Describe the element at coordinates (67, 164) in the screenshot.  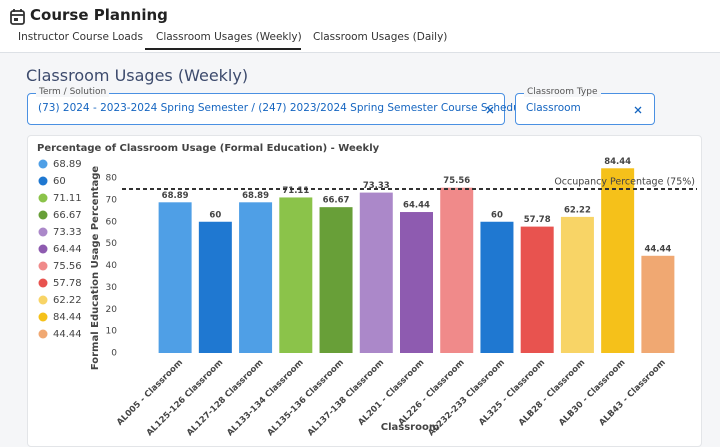
I see `legend-label: 68.89` at that location.